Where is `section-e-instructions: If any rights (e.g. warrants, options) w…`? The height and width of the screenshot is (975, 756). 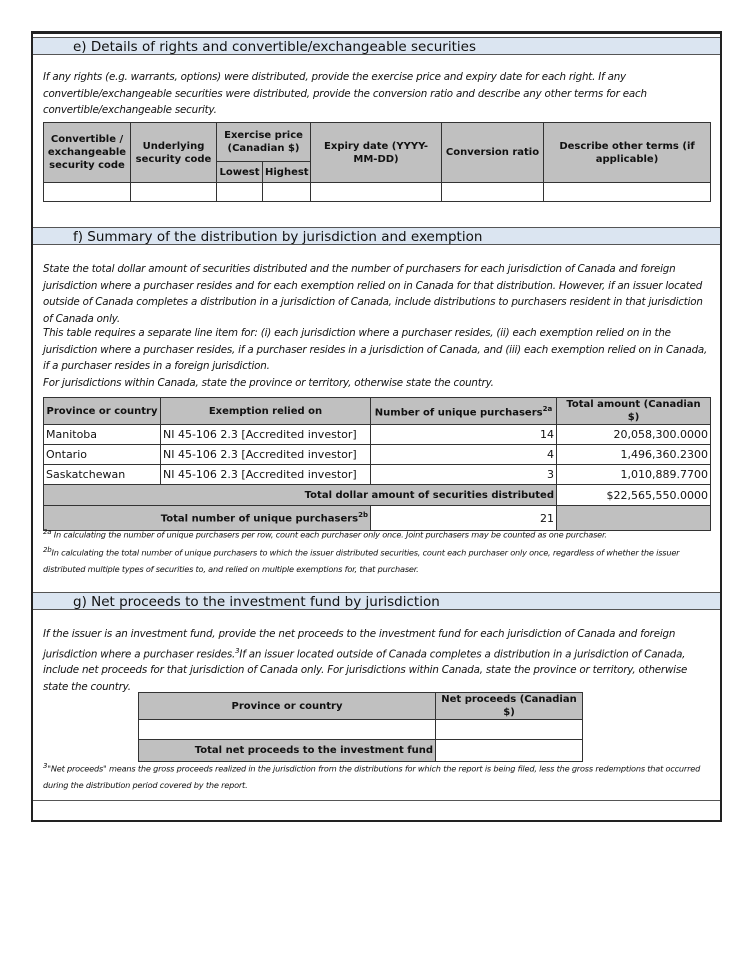 section-e-instructions: If any rights (e.g. warrants, options) w… is located at coordinates (345, 93).